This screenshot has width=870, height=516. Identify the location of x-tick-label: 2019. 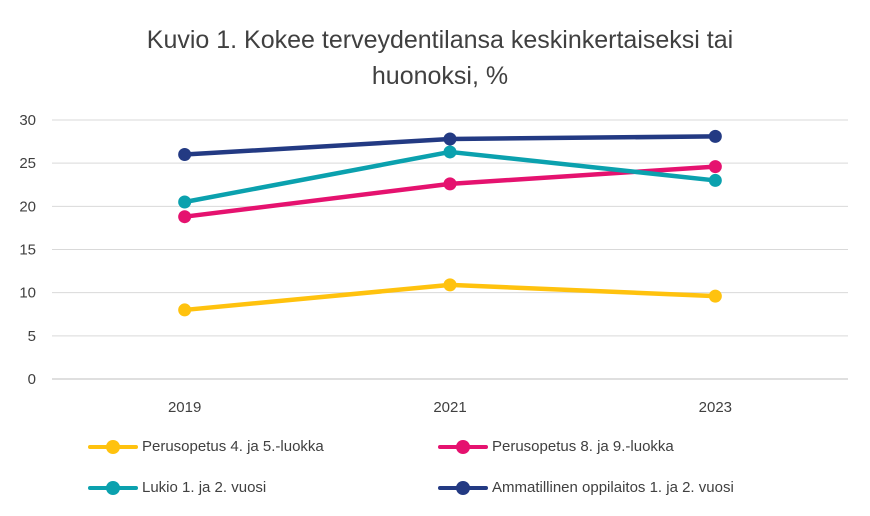
(184, 407).